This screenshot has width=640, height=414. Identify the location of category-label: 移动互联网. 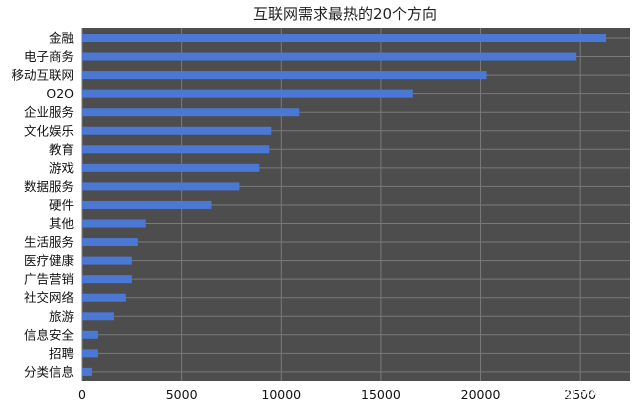
(42, 75).